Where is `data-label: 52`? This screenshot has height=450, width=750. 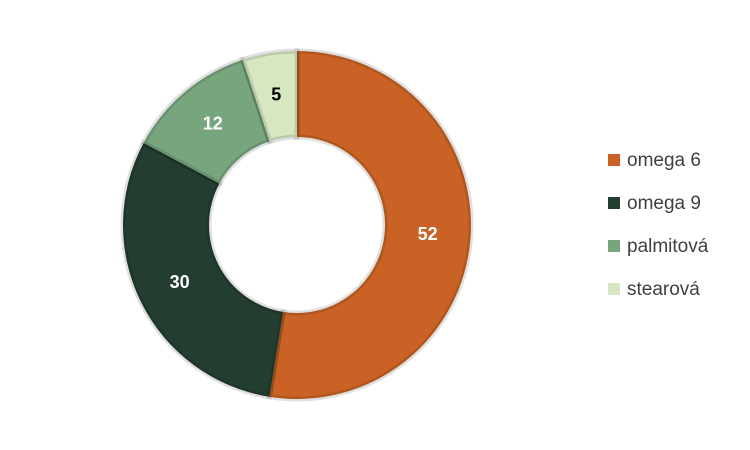 data-label: 52 is located at coordinates (428, 234).